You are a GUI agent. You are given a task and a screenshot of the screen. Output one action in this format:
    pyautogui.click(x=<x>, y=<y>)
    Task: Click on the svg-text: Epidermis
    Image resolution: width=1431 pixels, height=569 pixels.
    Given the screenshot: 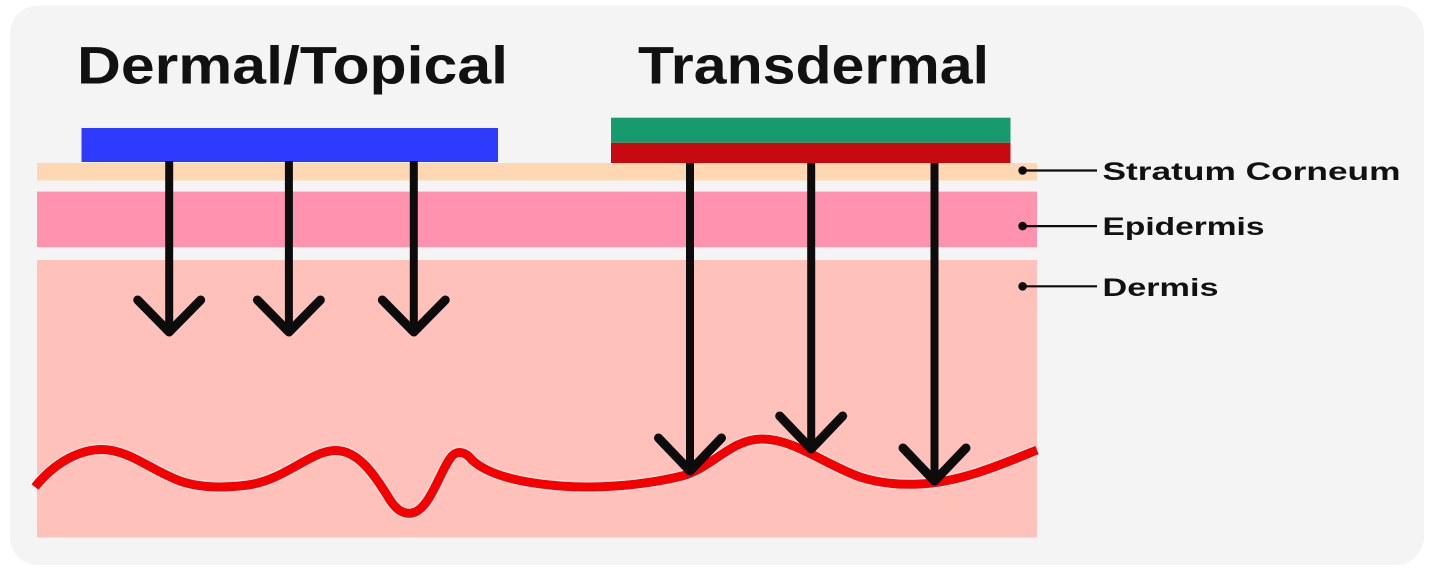 What is the action you would take?
    pyautogui.click(x=1184, y=227)
    